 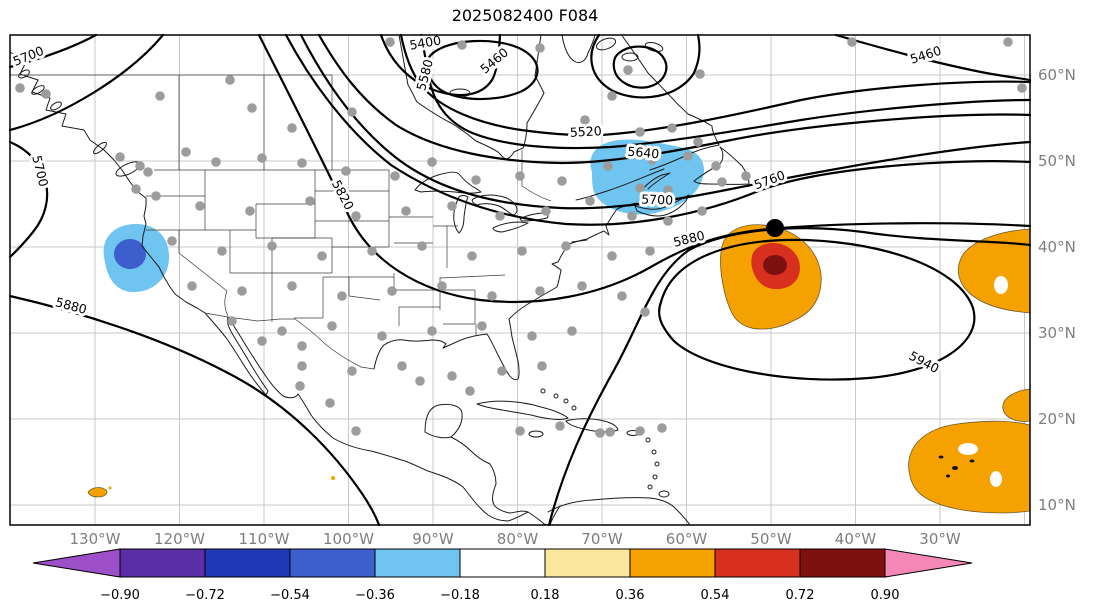 I want to click on positive-anomaly-region, so click(x=969, y=467).